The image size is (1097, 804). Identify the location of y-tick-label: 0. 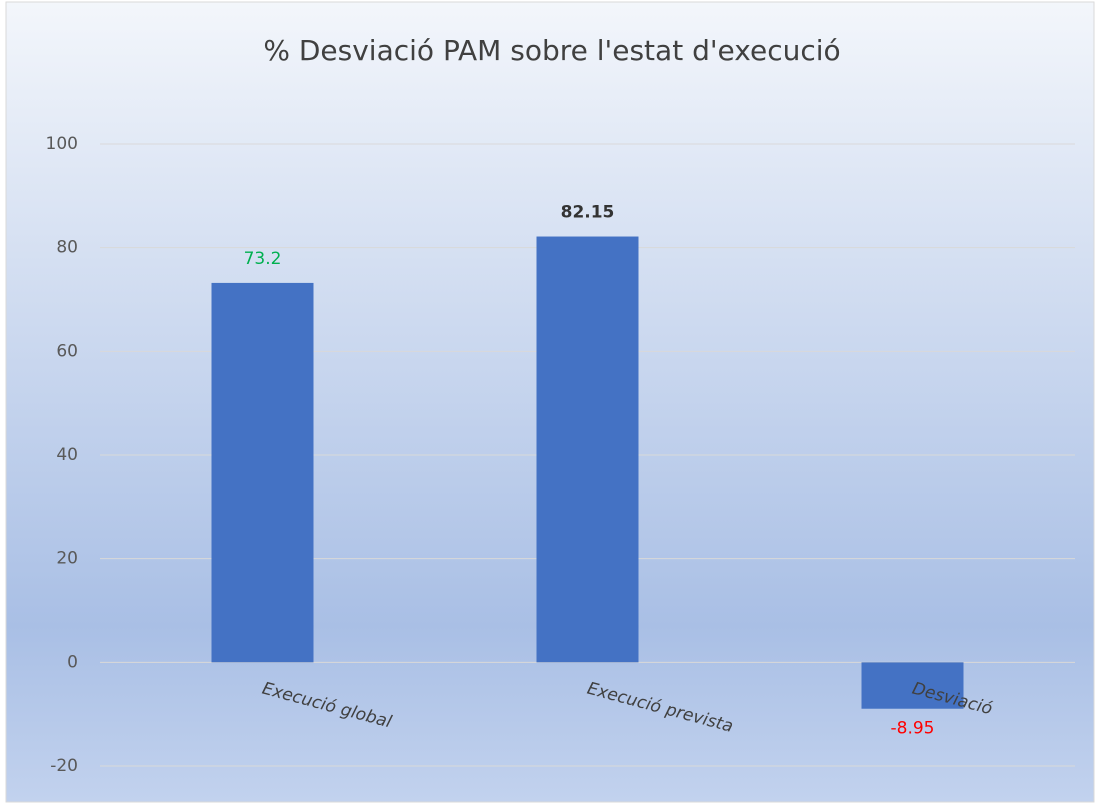
(72, 662).